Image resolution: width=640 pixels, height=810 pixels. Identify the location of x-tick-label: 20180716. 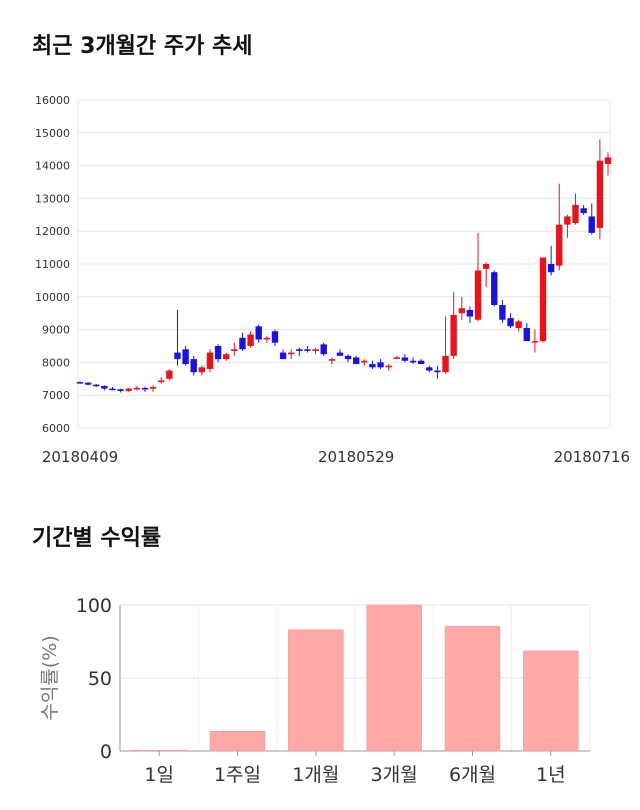
(592, 457).